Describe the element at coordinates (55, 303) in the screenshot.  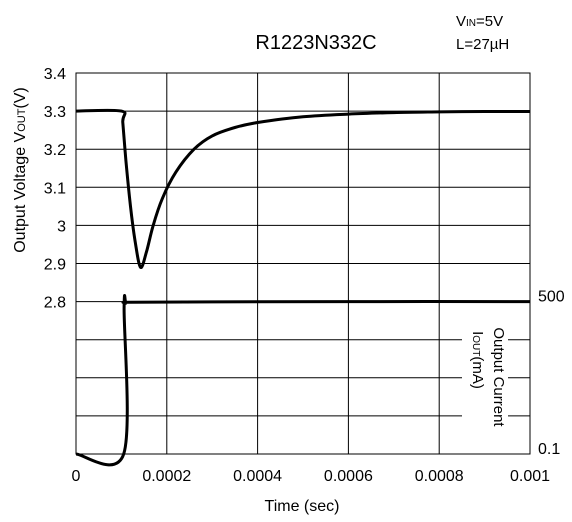
I see `y-tick-label: 2.8` at that location.